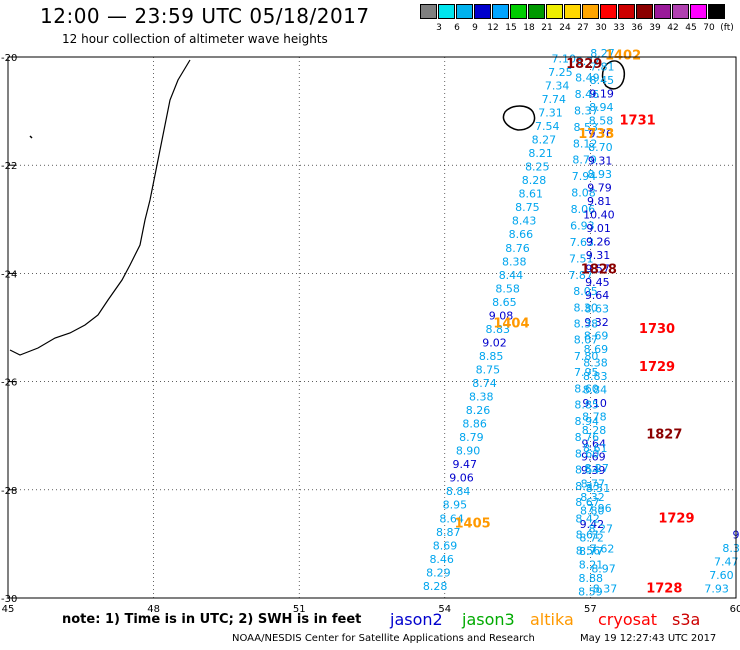 The width and height of the screenshot is (740, 650). I want to click on generation-timestamp: May 19 12:27:43 UTC 2017, so click(648, 638).